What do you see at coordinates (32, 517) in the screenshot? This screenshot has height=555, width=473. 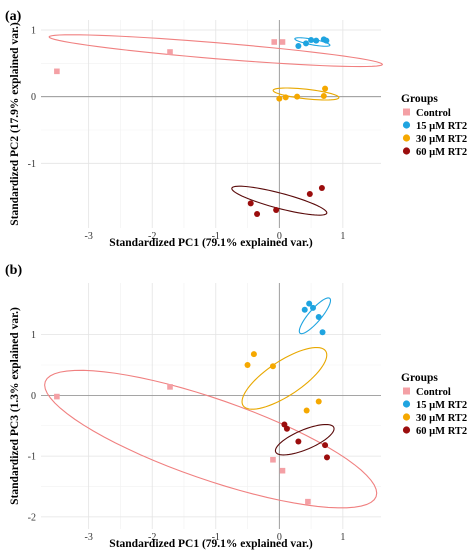 I see `y-tick-label: -2` at bounding box center [32, 517].